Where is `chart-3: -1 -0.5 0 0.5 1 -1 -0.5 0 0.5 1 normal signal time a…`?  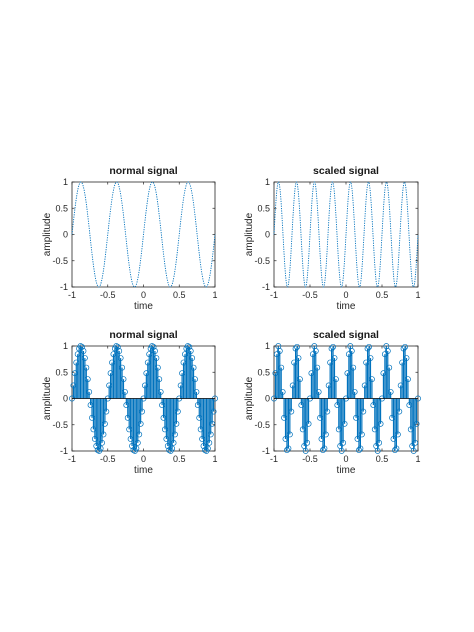 chart-3: -1 -0.5 0 0.5 1 -1 -0.5 0 0.5 1 normal signal time a… is located at coordinates (130, 402).